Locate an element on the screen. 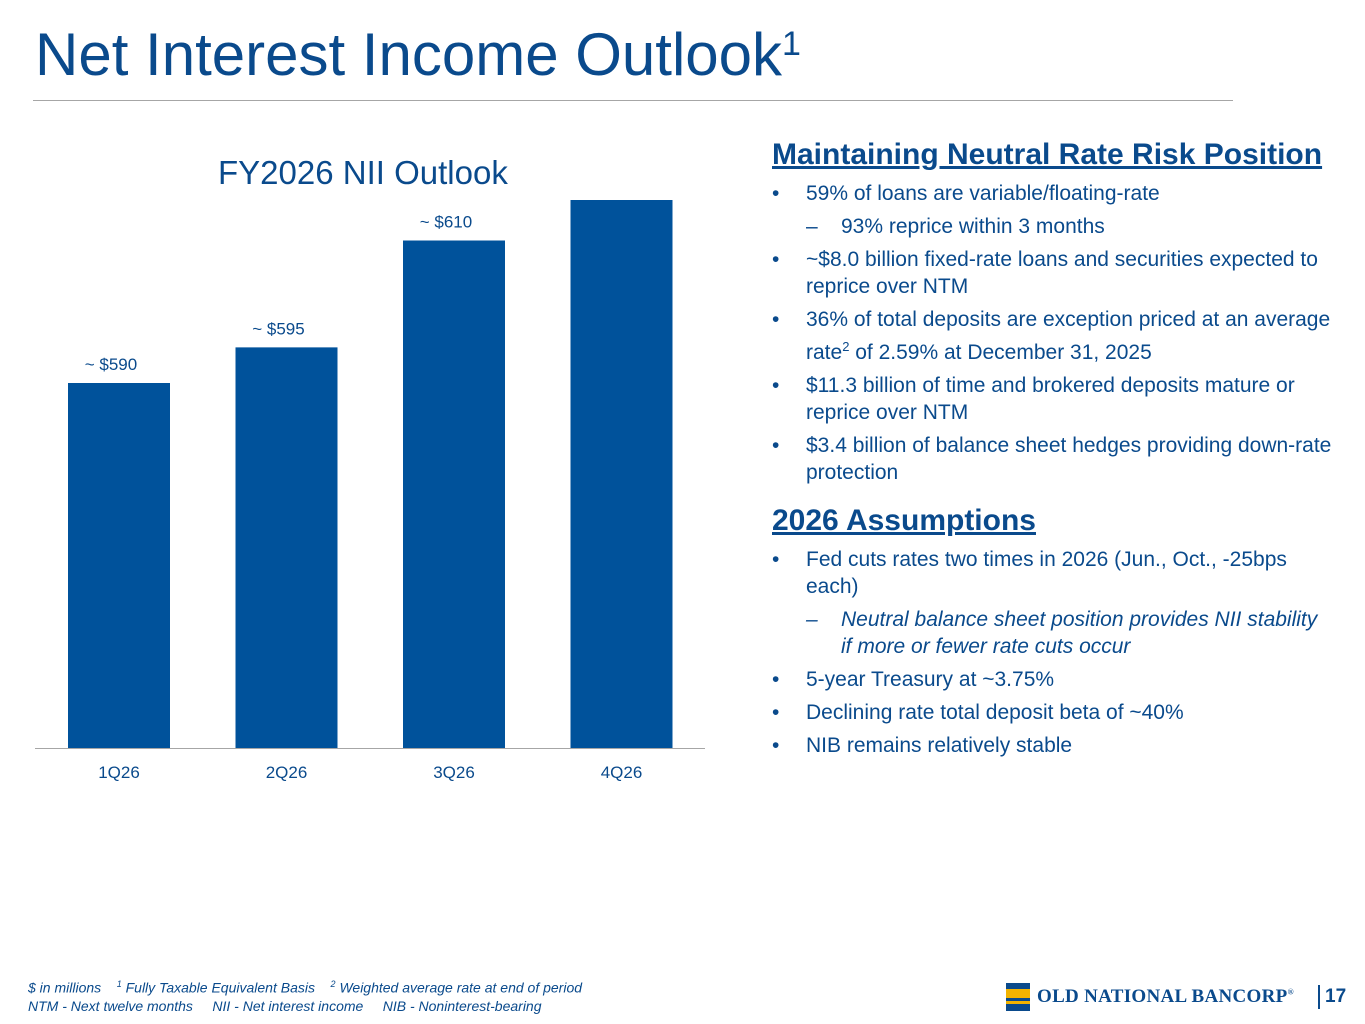  page-number-divider is located at coordinates (1319, 997).